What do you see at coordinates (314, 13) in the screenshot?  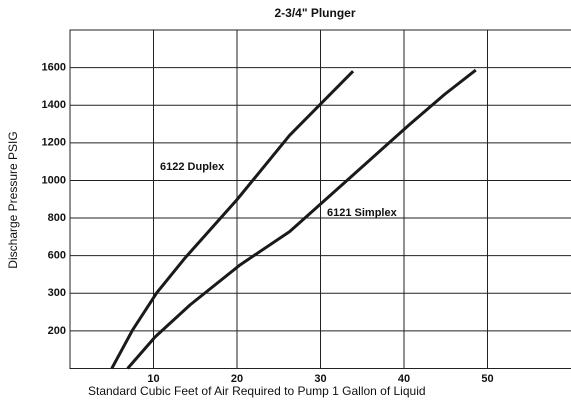 I see `chart-title: 2-3/4" Plunger` at bounding box center [314, 13].